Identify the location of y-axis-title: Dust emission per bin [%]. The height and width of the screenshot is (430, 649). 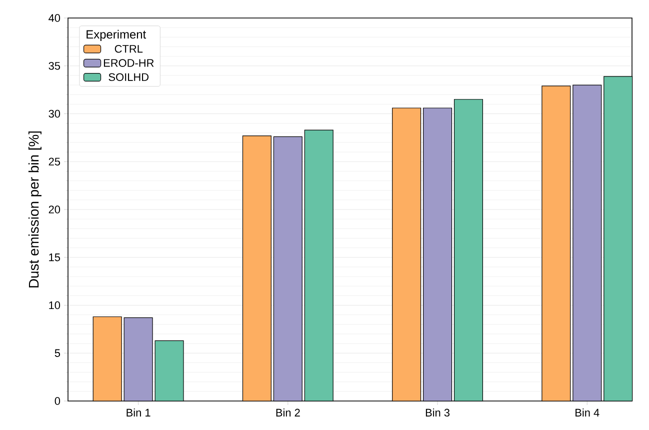
(35, 209).